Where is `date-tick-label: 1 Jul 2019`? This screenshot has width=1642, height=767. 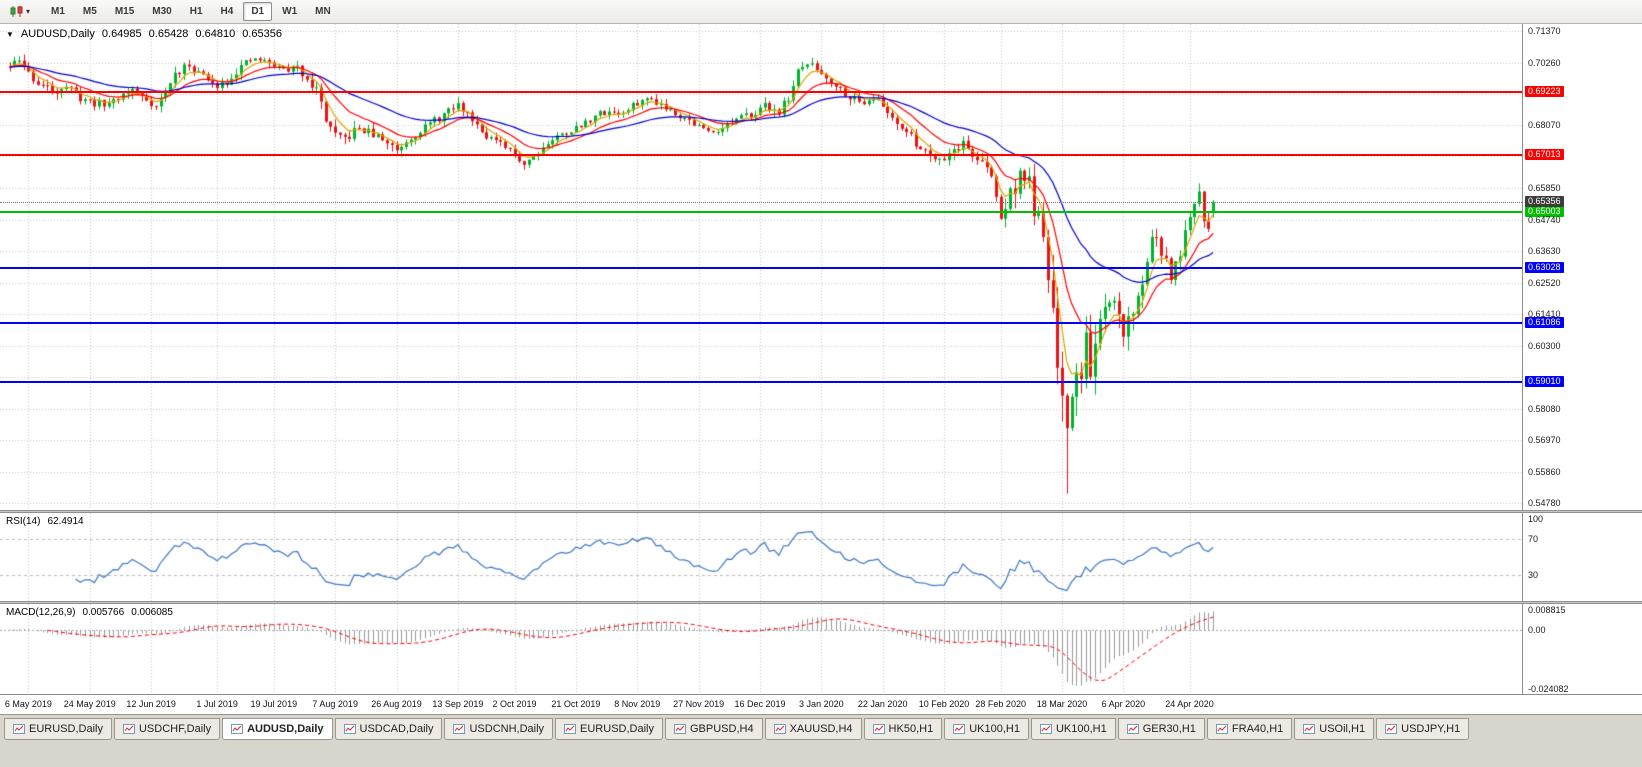
date-tick-label: 1 Jul 2019 is located at coordinates (217, 704).